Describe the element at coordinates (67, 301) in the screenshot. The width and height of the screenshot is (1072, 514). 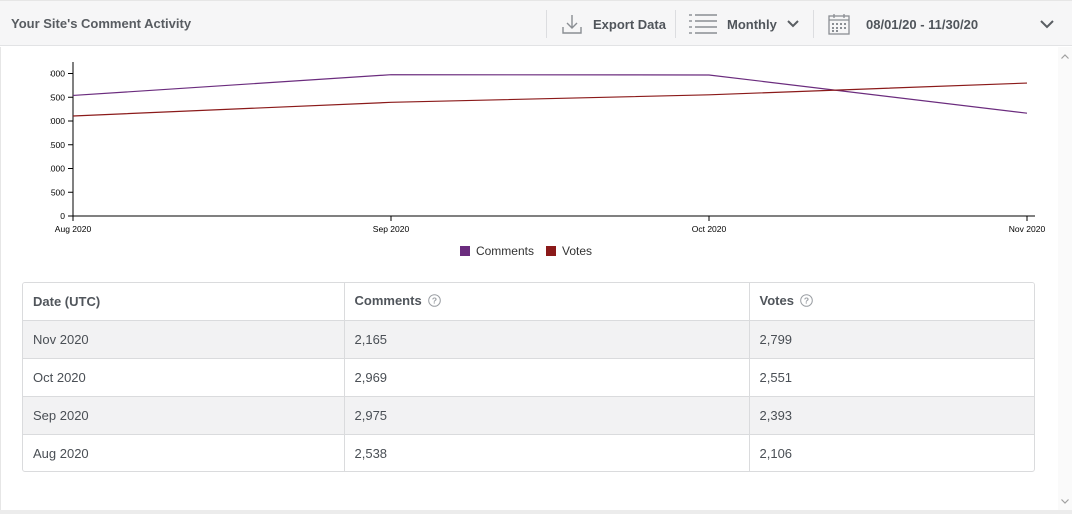
I see `column-header-label: Date (UTC)` at that location.